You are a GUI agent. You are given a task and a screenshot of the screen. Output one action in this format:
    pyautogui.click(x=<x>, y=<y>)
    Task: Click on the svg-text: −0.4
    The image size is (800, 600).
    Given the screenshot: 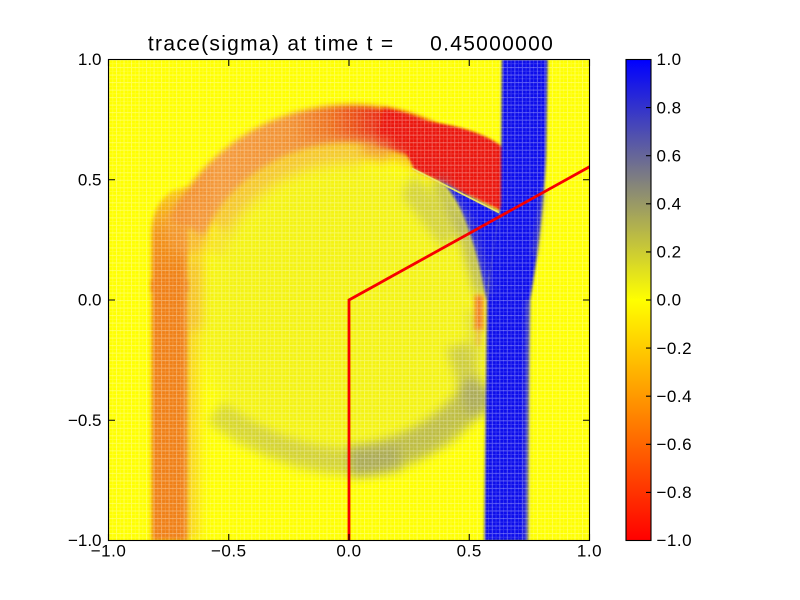 What is the action you would take?
    pyautogui.click(x=675, y=396)
    